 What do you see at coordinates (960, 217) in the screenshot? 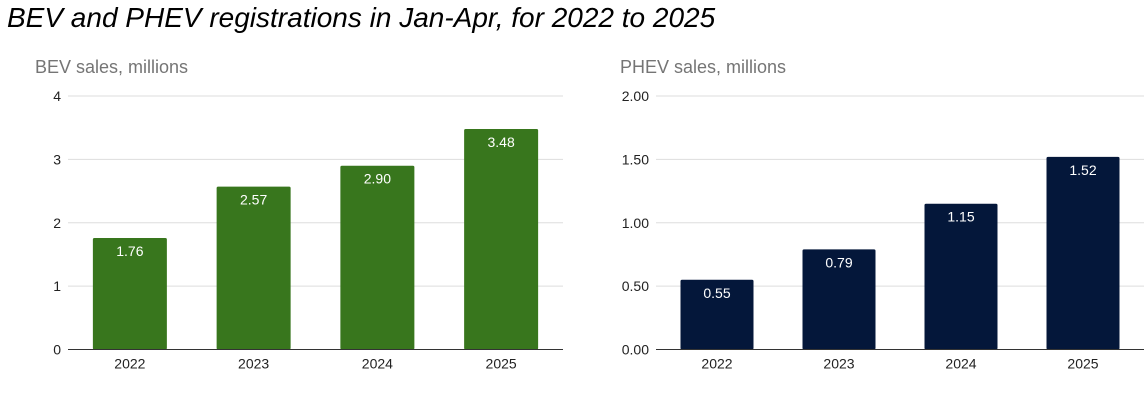
I see `phev-data-label: 1.15` at bounding box center [960, 217].